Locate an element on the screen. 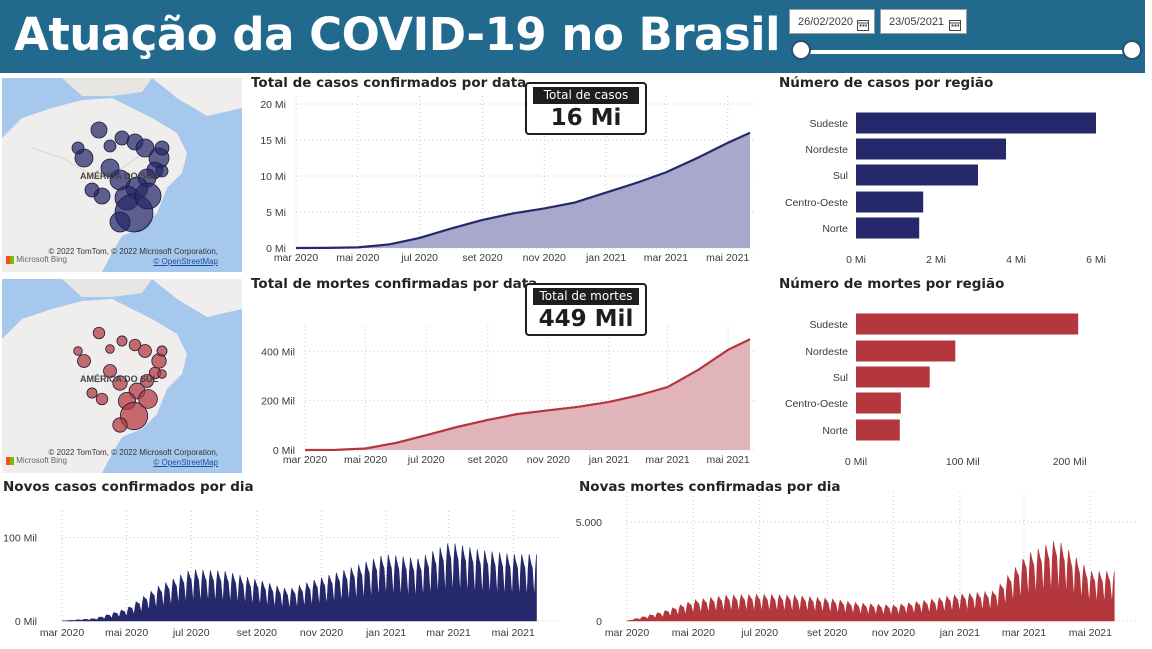  start-date-input: 26/02/2020 is located at coordinates (832, 21).